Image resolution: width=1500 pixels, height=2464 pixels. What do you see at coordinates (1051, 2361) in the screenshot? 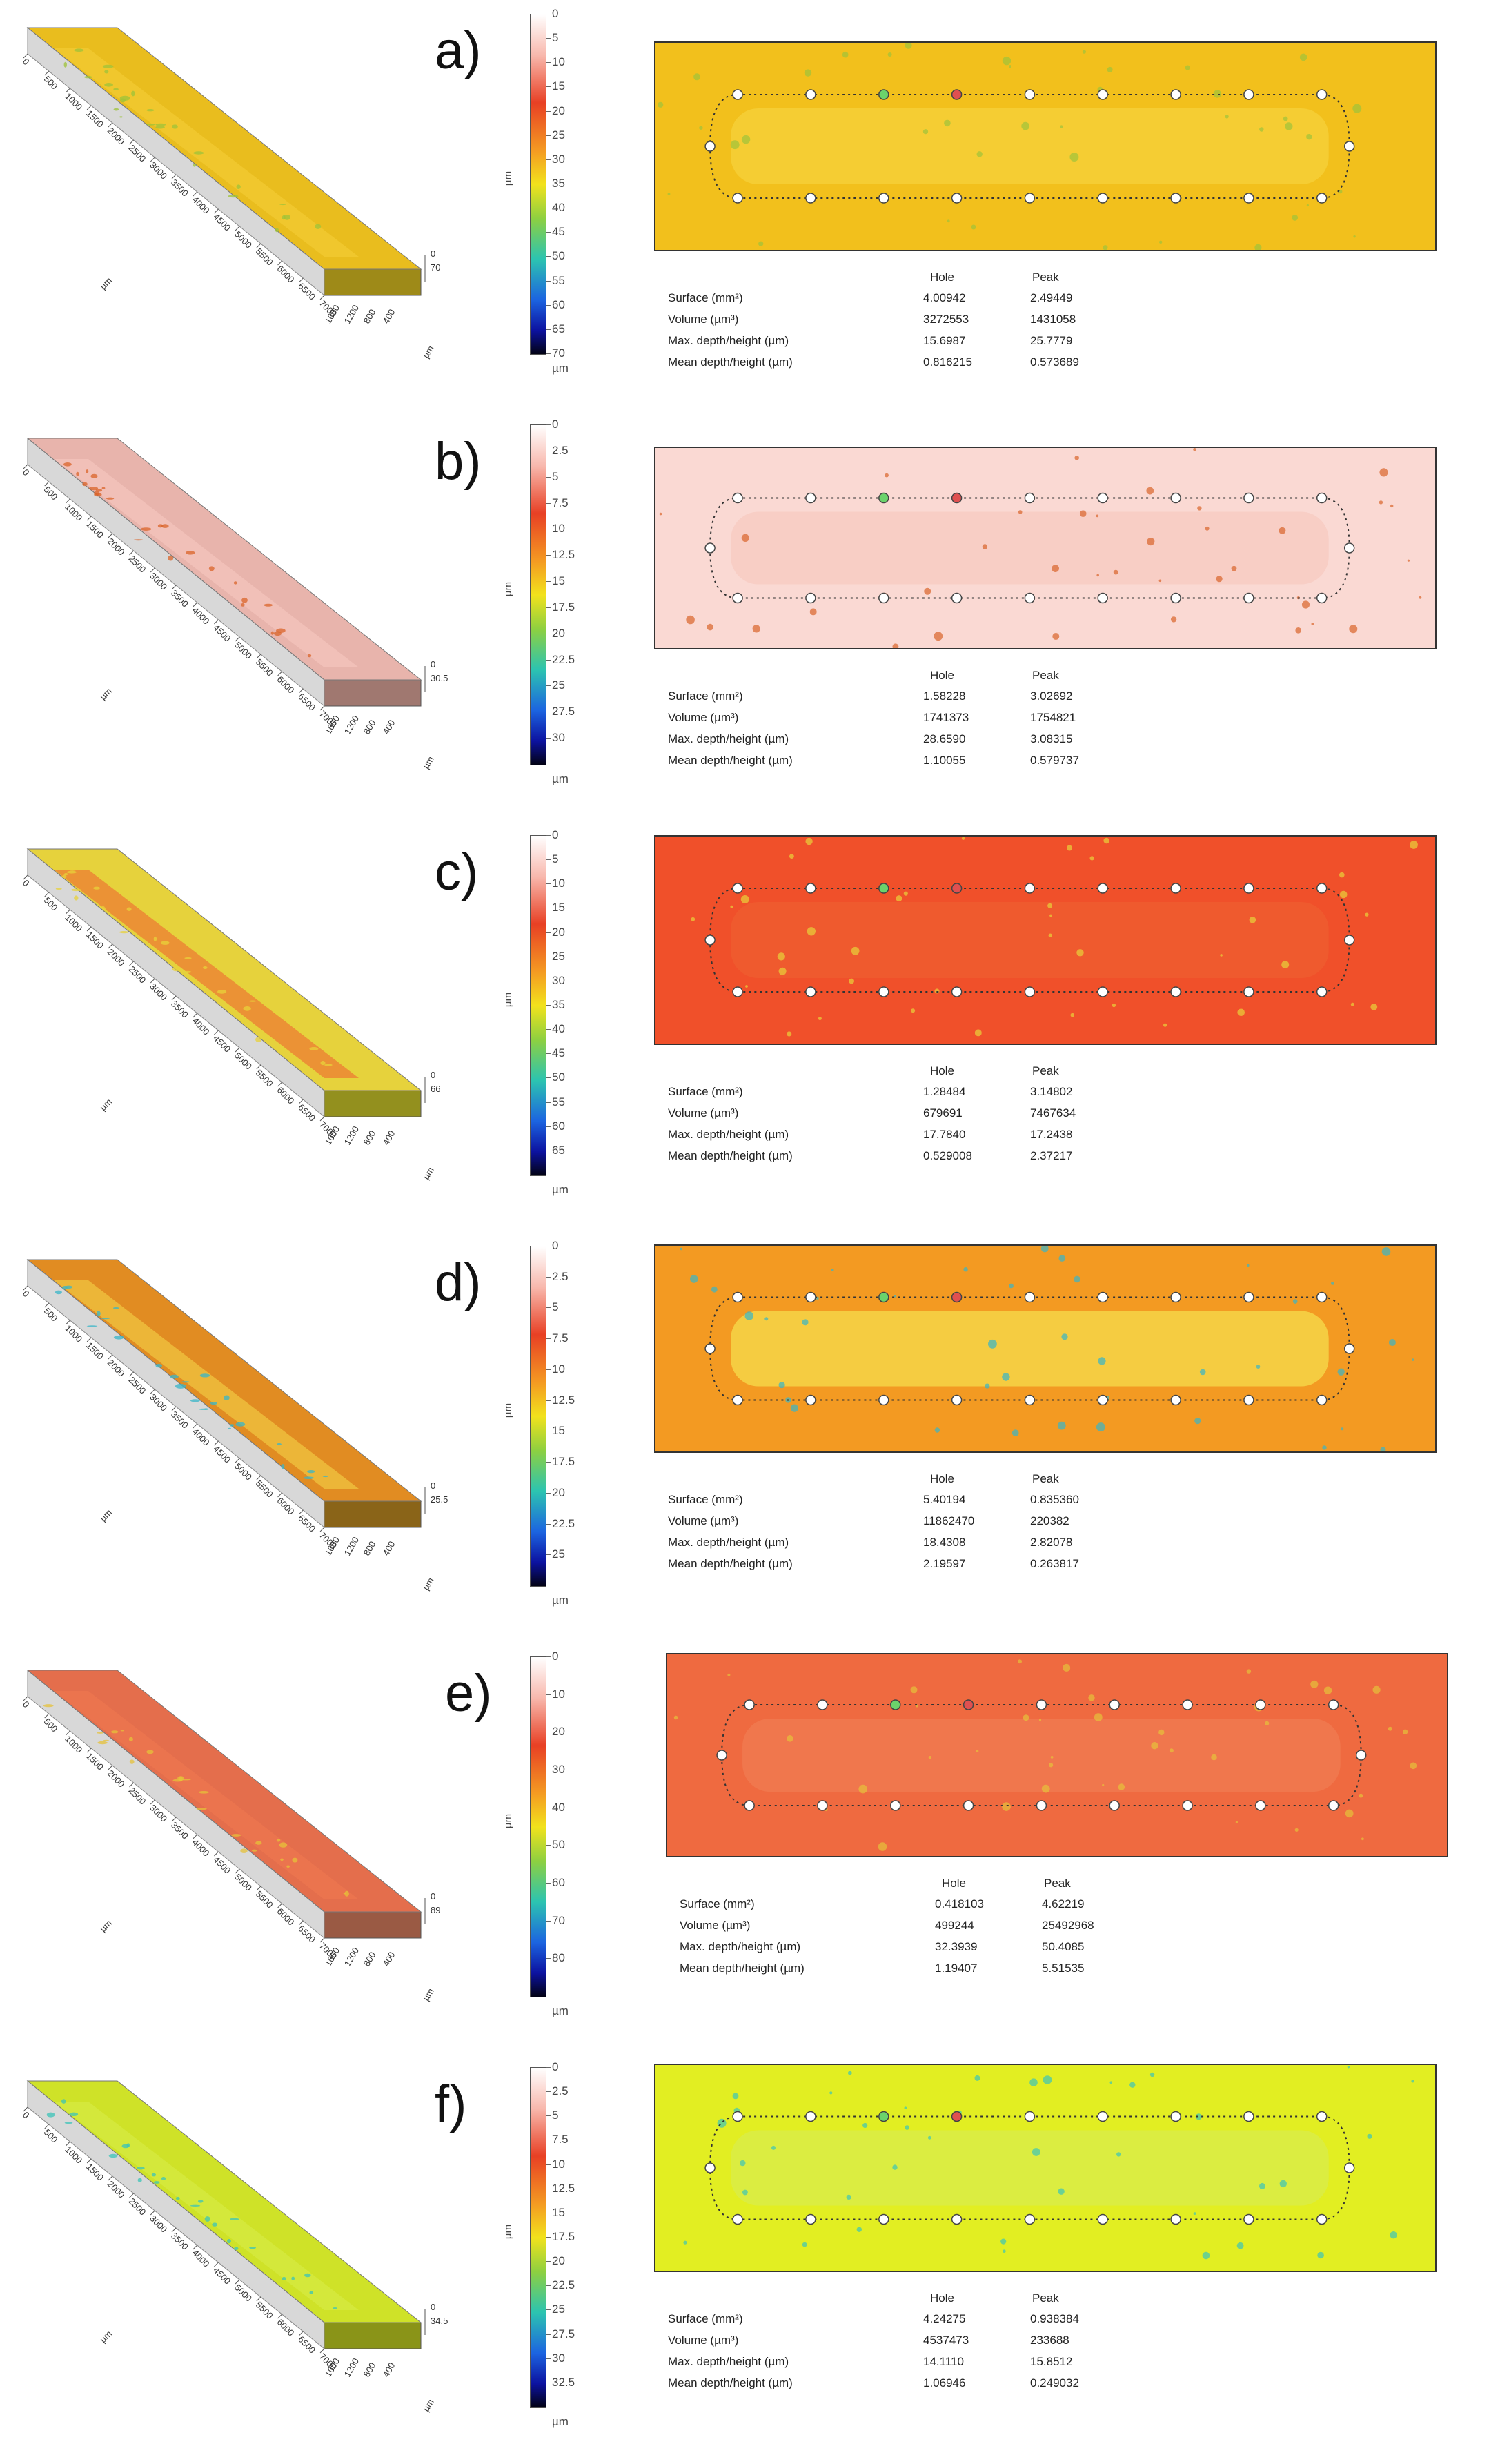
I see `stats-peak-value: 15.8512` at bounding box center [1051, 2361].